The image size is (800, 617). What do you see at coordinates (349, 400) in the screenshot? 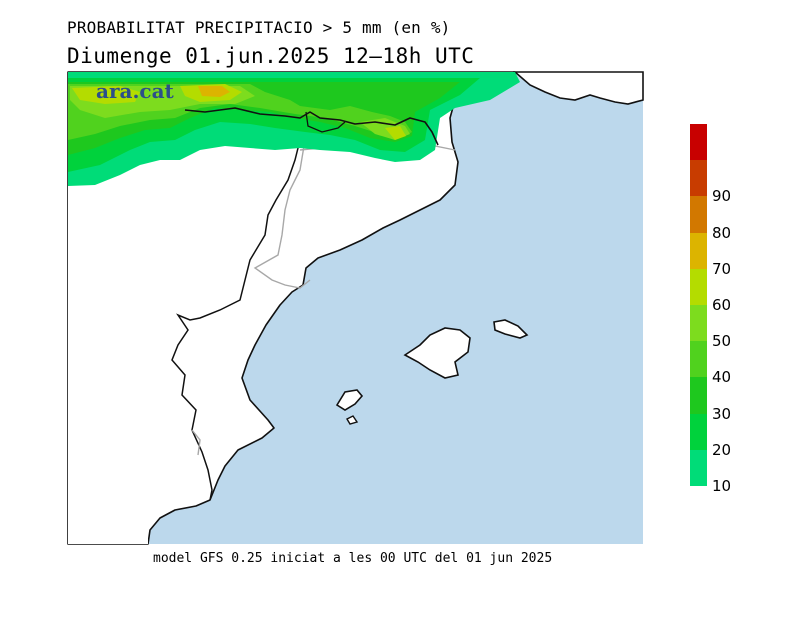
I see `ibiza` at bounding box center [349, 400].